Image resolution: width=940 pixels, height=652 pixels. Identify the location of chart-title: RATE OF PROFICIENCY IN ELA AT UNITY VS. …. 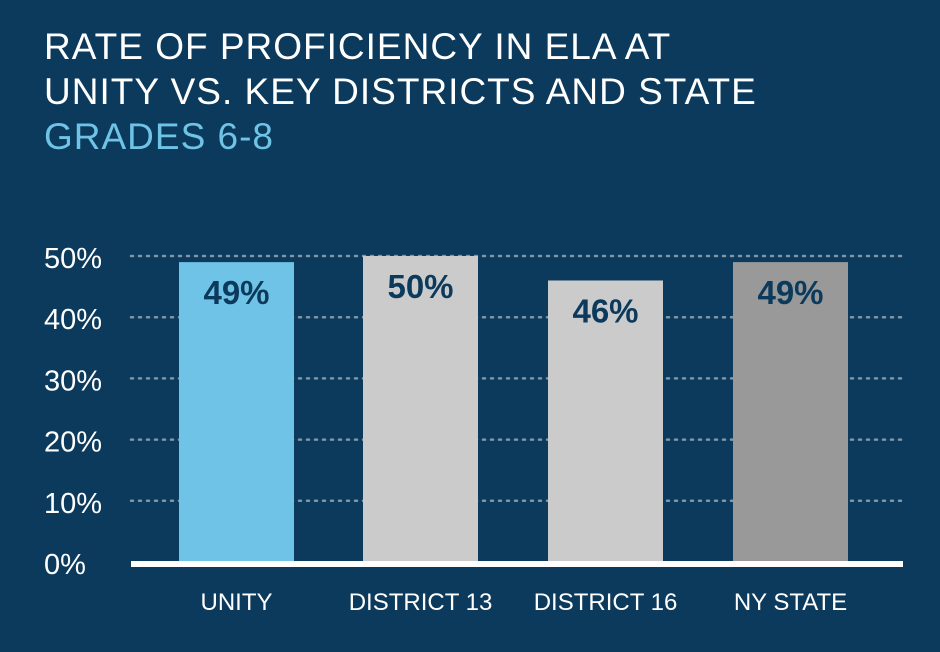
(400, 69).